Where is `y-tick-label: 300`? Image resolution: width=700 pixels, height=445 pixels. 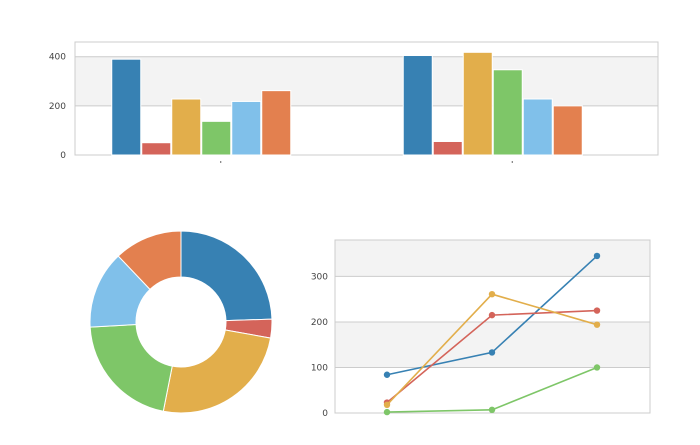
y-tick-label: 300 is located at coordinates (319, 277).